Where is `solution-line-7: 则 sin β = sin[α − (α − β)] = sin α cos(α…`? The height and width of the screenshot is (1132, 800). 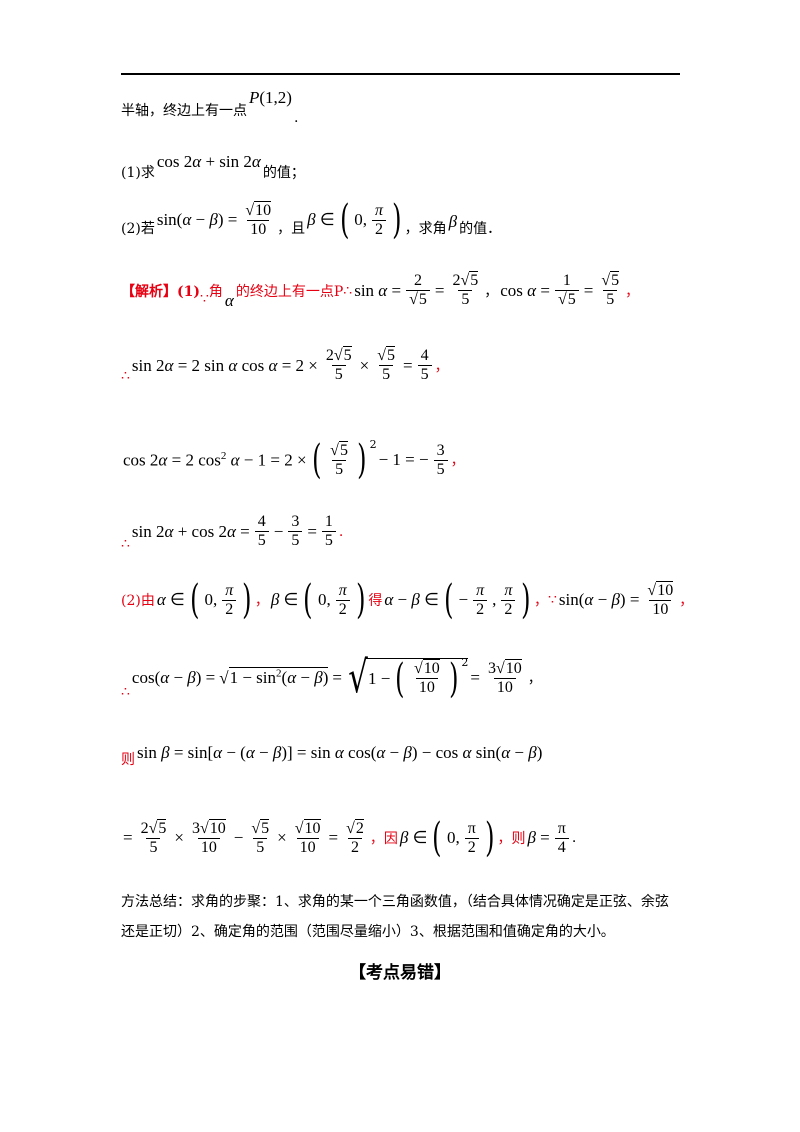 solution-line-7: 则 sin β = sin[α − (α − β)] = sin α cos(α… is located at coordinates (332, 755).